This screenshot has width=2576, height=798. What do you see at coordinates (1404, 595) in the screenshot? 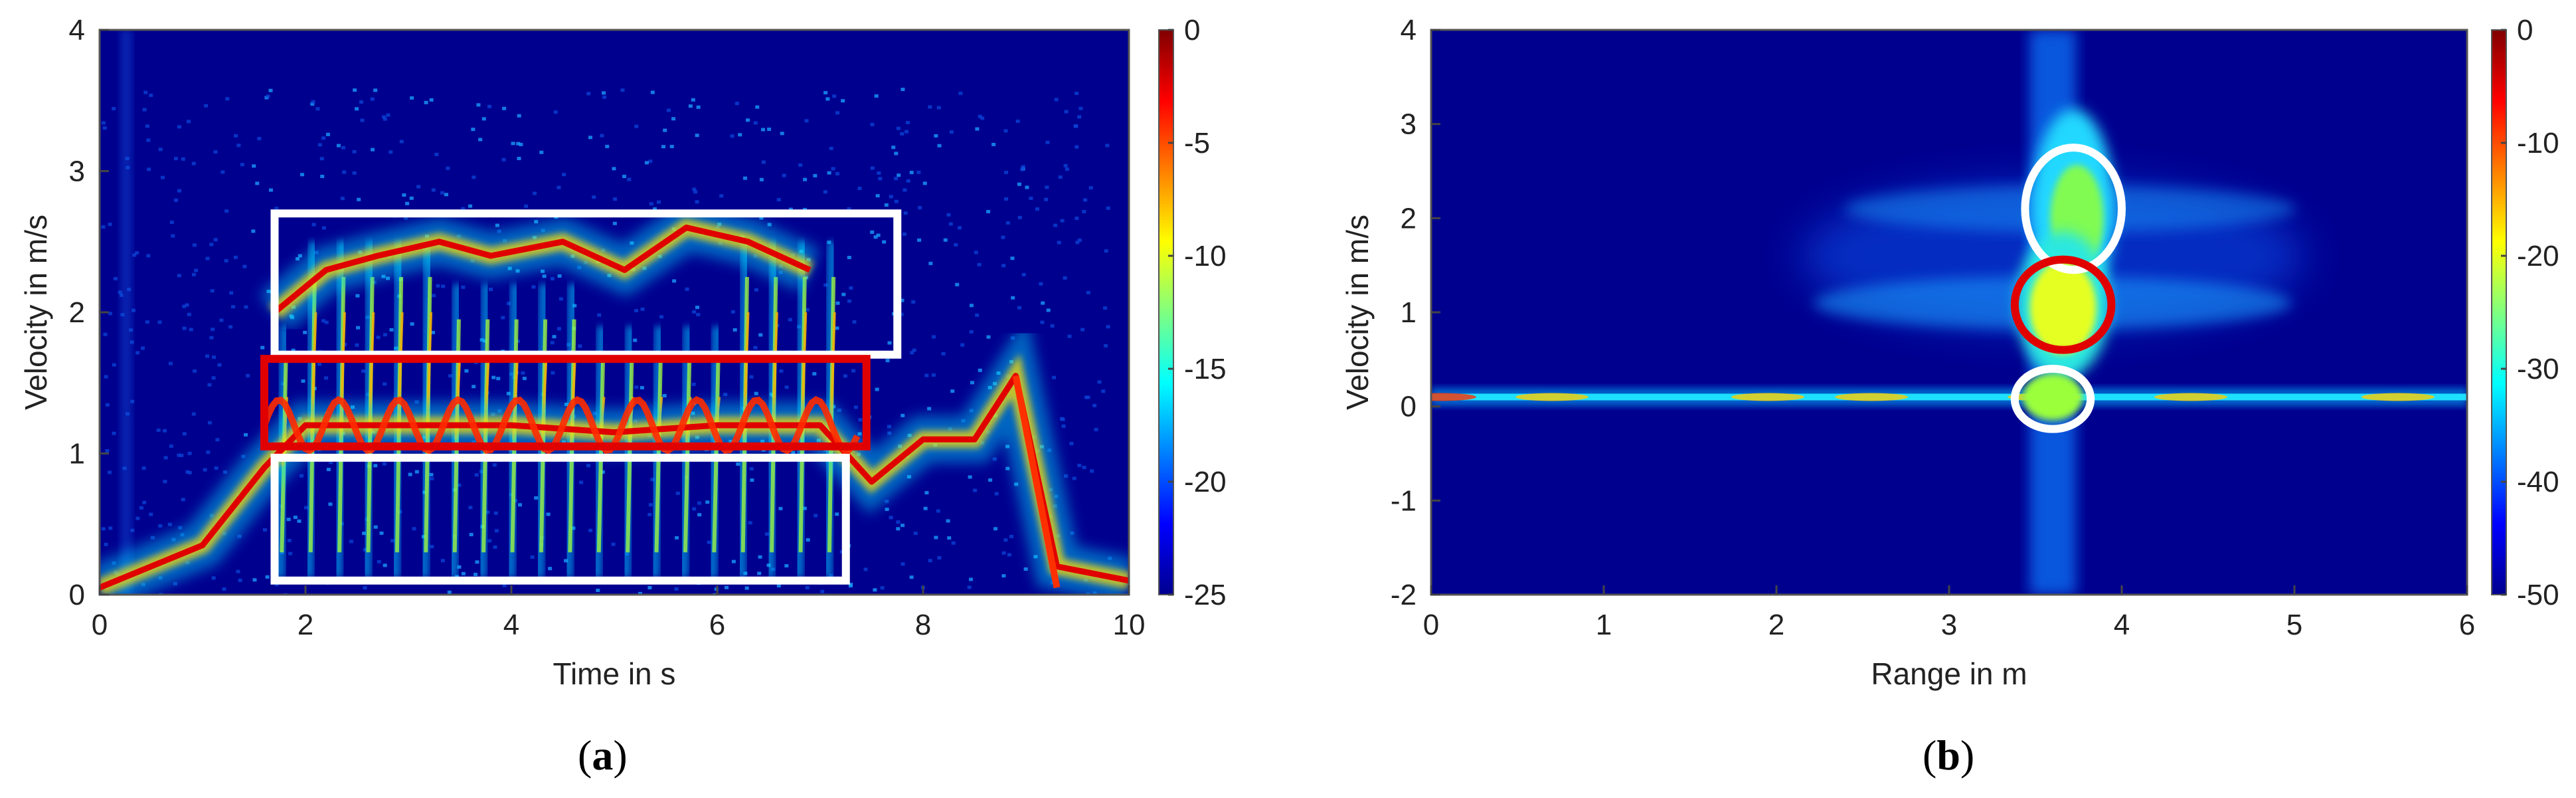
I see `panel-b-ytick-label: -2` at bounding box center [1404, 595].